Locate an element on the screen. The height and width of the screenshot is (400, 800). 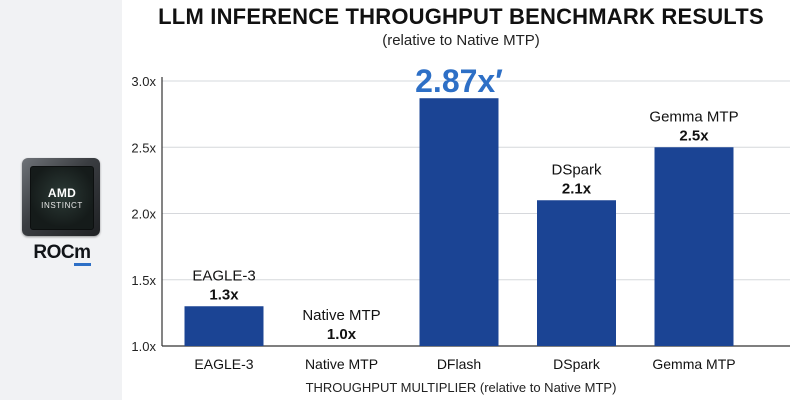
x-tick-label: Native MTP is located at coordinates (341, 364).